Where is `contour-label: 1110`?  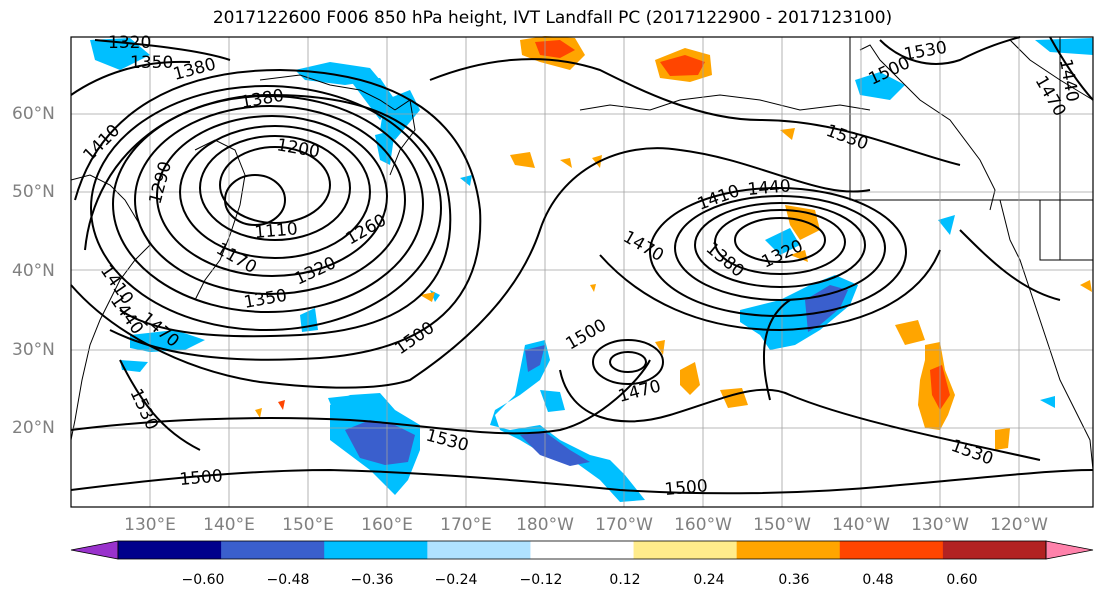 contour-label: 1110 is located at coordinates (276, 231).